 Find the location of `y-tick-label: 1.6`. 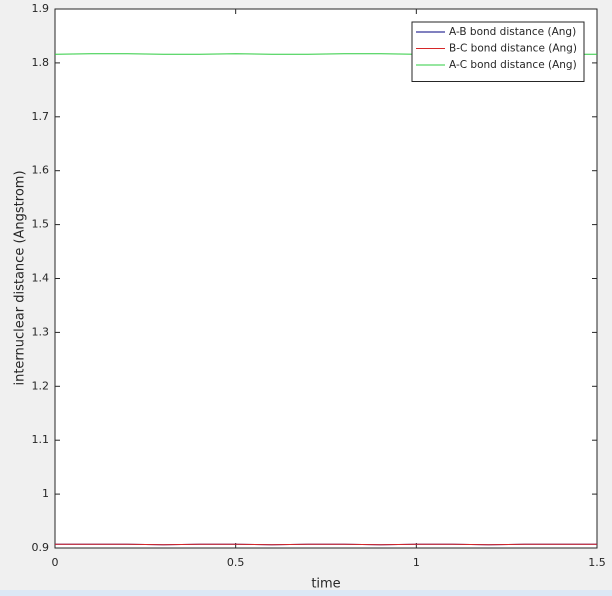

y-tick-label: 1.6 is located at coordinates (41, 170).